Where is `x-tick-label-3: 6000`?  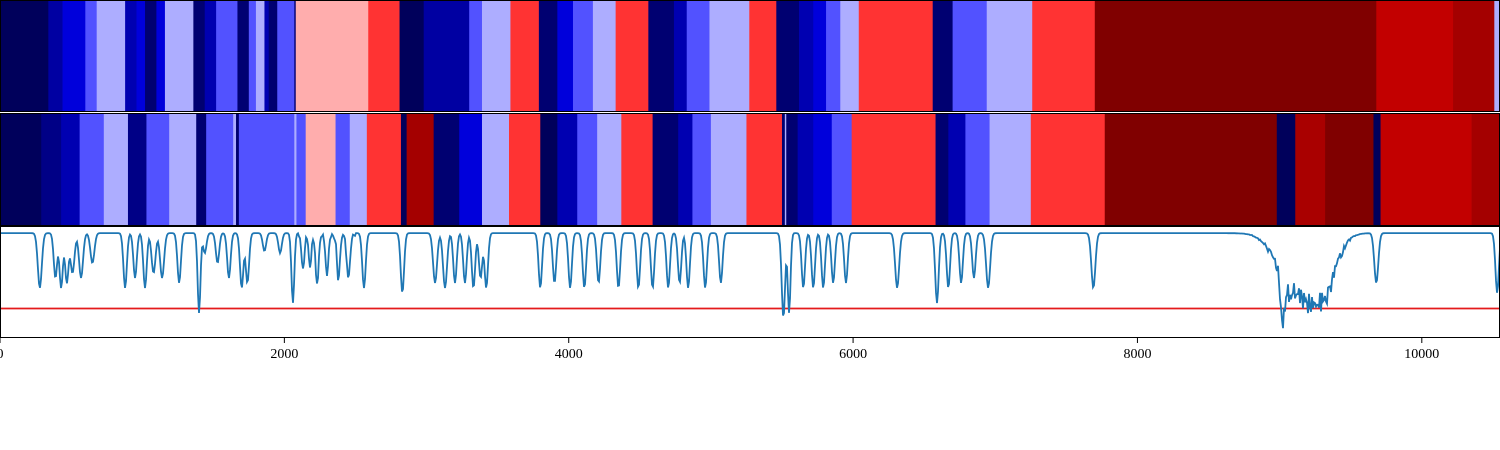 x-tick-label-3: 6000 is located at coordinates (853, 354).